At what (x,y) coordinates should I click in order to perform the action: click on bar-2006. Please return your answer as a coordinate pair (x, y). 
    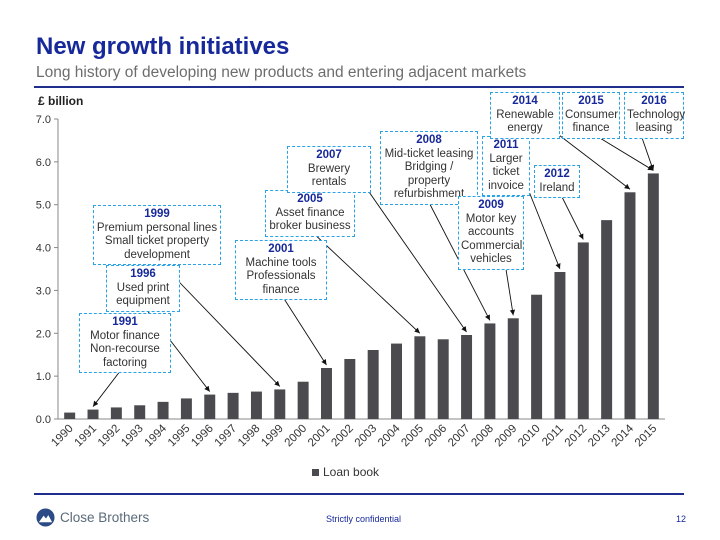
    Looking at the image, I should click on (443, 379).